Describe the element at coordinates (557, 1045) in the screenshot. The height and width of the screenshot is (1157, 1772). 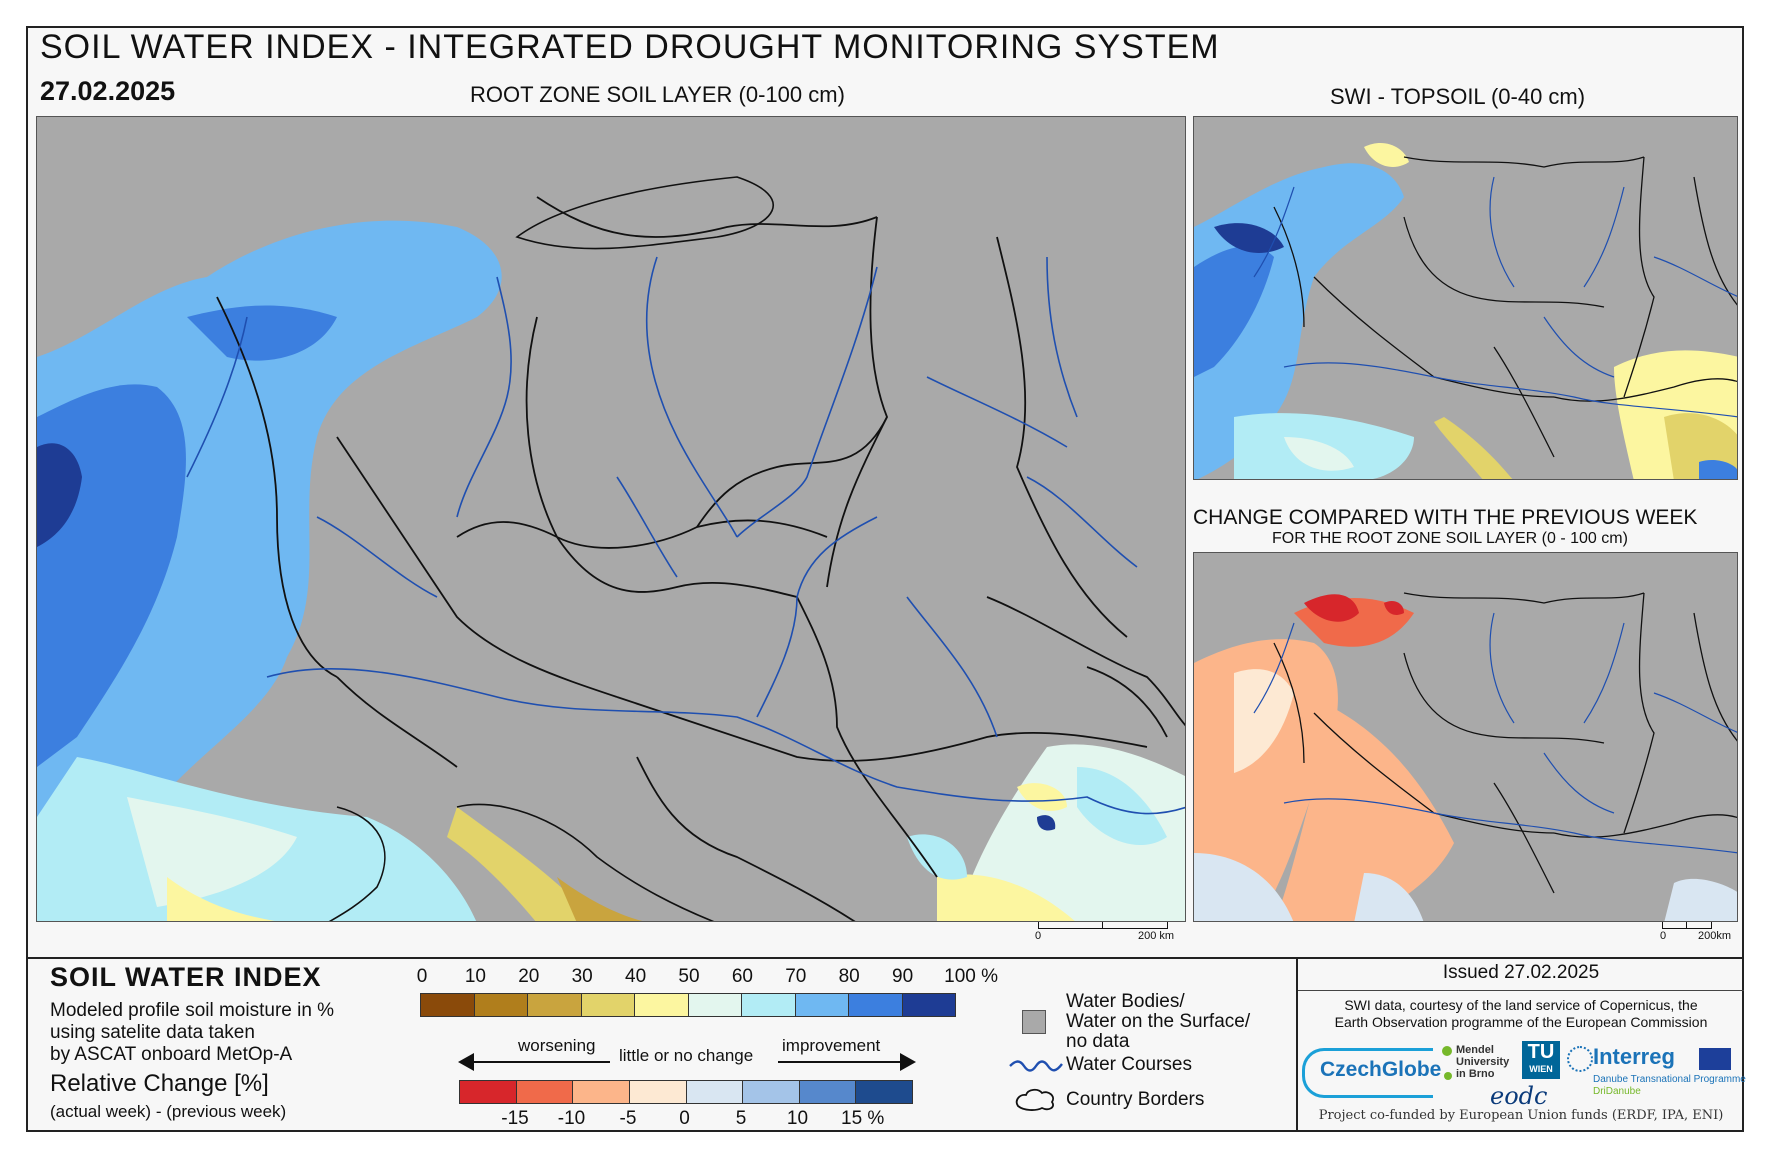
I see `worsening-label: worsening` at that location.